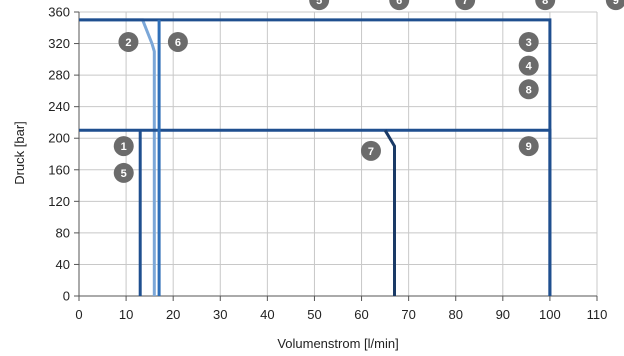  What do you see at coordinates (550, 314) in the screenshot?
I see `x-tick-label: 100` at bounding box center [550, 314].